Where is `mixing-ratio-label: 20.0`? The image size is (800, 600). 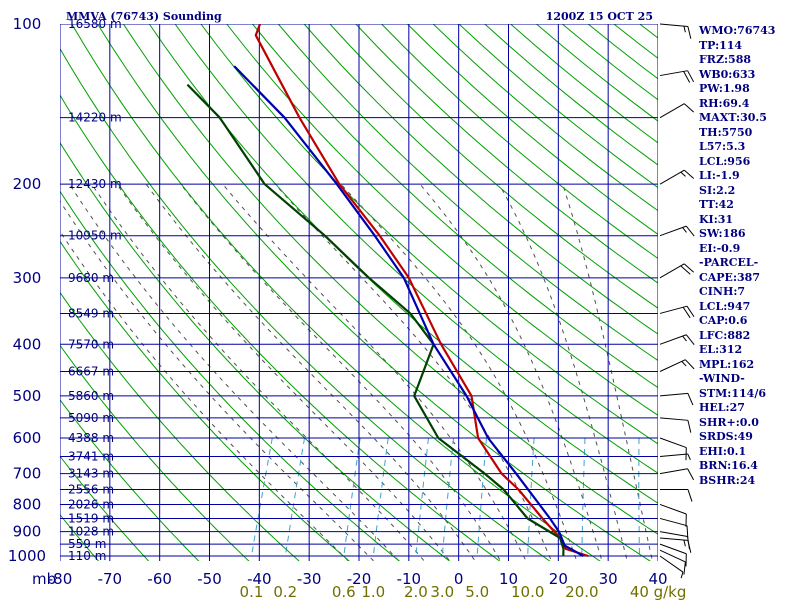
mixing-ratio-label: 20.0 is located at coordinates (581, 591).